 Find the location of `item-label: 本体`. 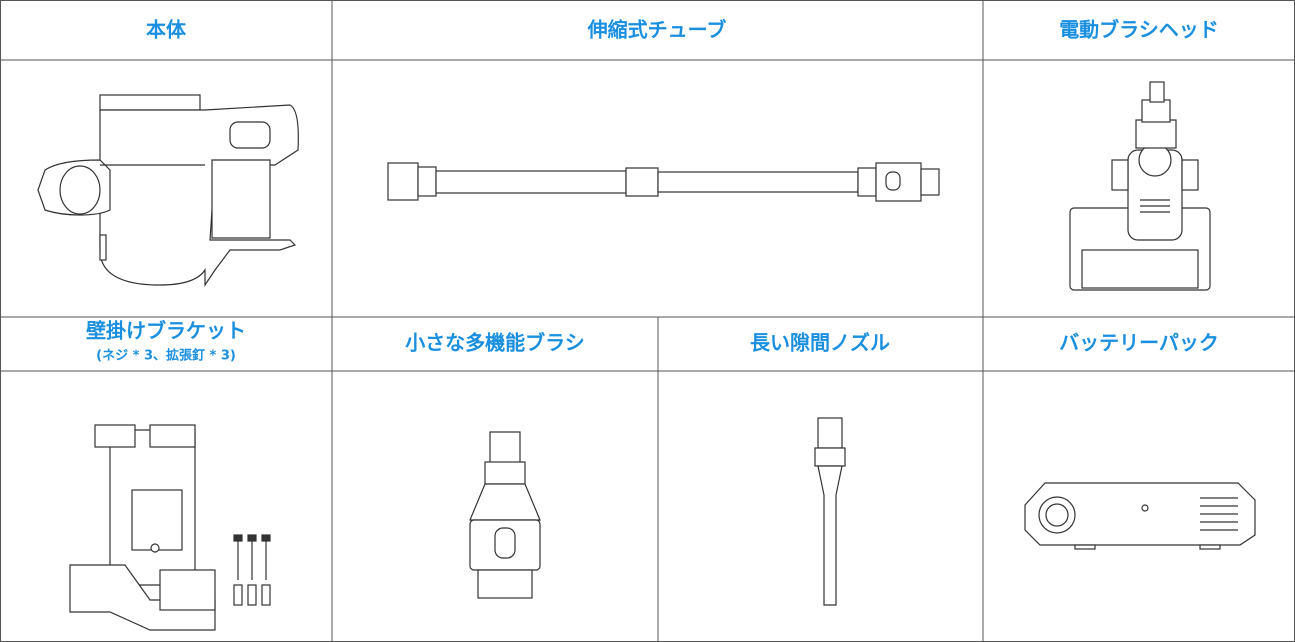

item-label: 本体 is located at coordinates (166, 30).